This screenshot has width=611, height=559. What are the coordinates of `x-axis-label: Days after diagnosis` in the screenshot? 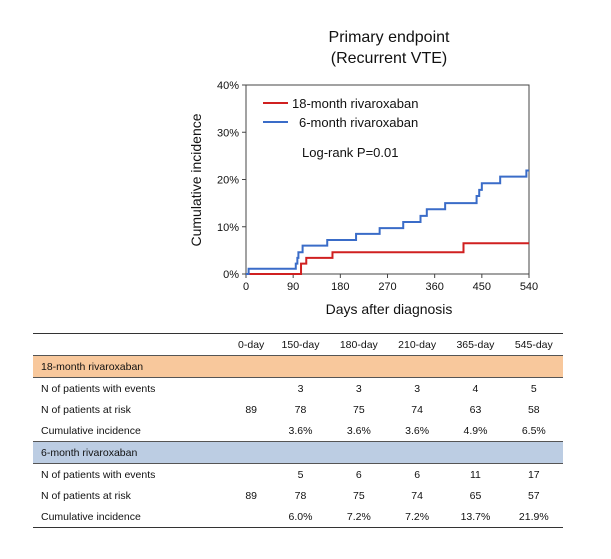 It's located at (389, 309).